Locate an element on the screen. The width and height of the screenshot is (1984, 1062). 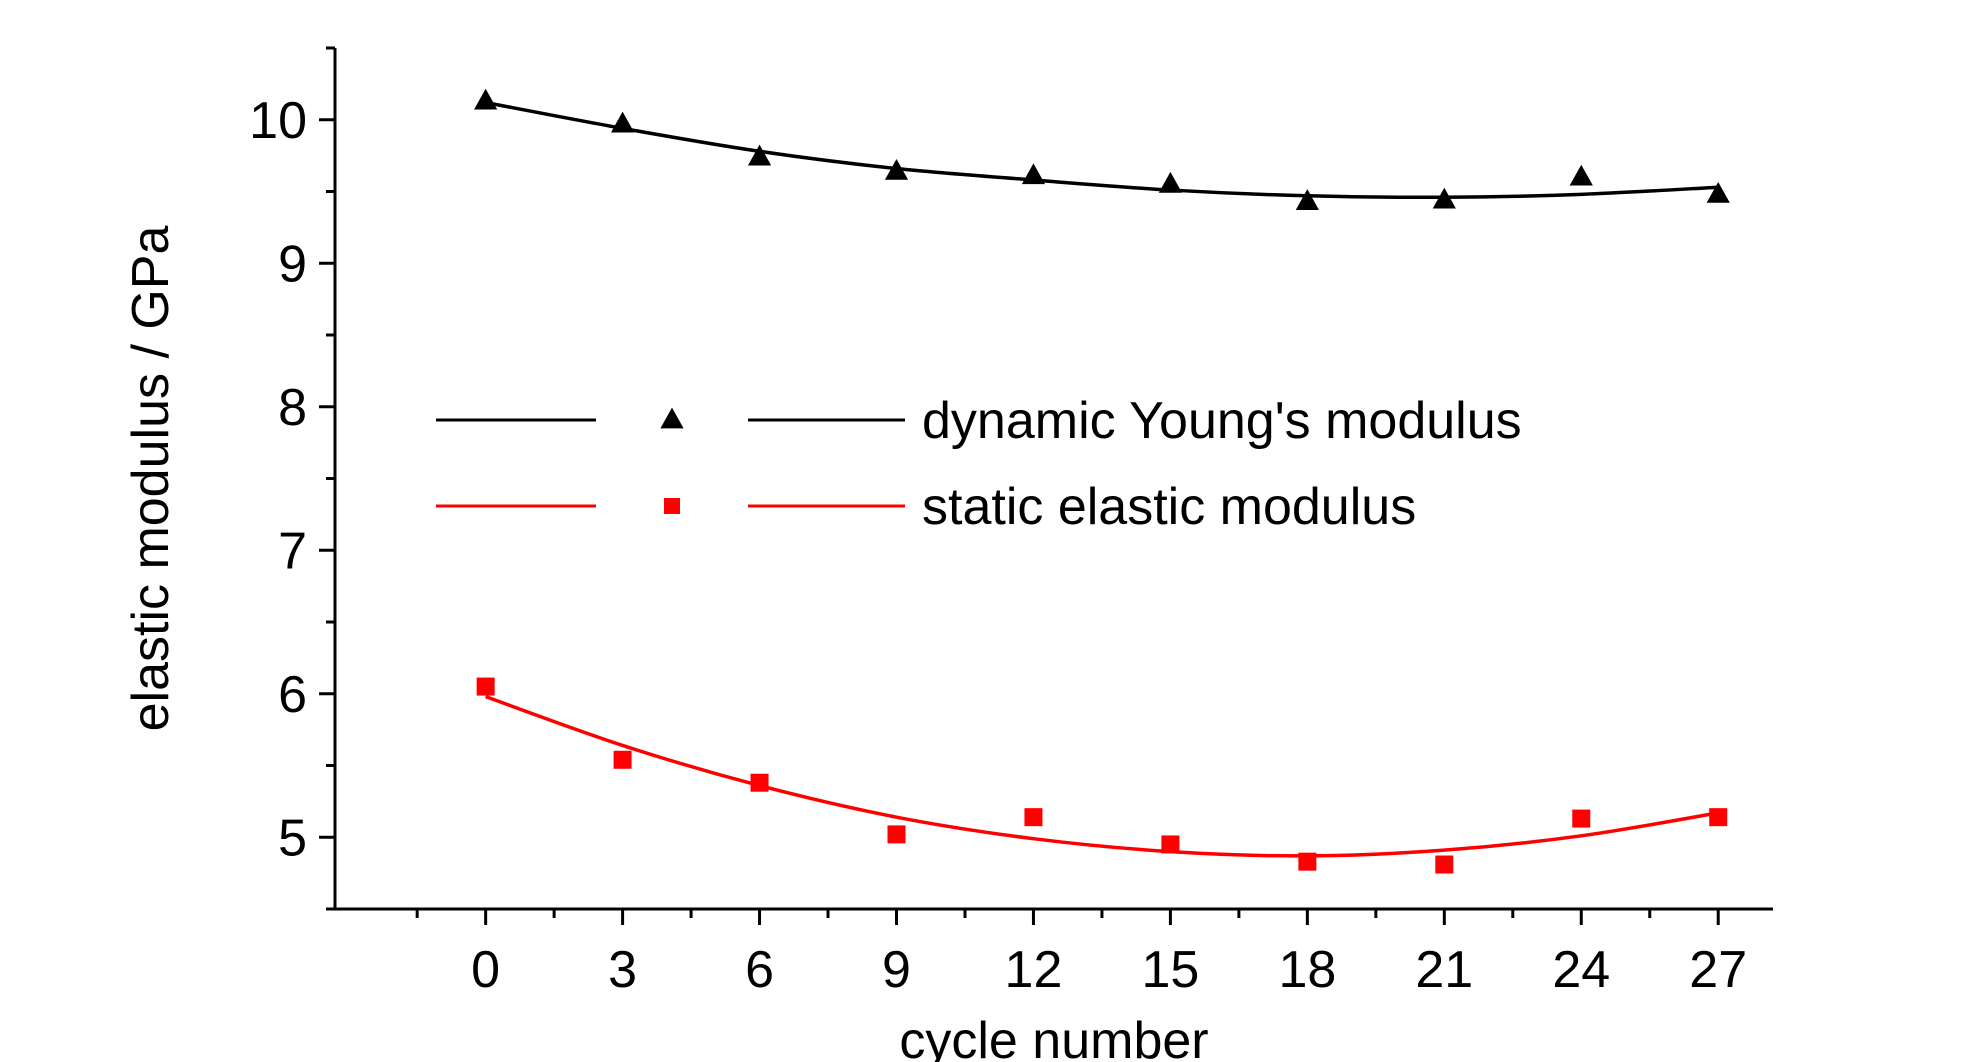
legend-entry-static: static elastic modulus is located at coordinates (926, 507).